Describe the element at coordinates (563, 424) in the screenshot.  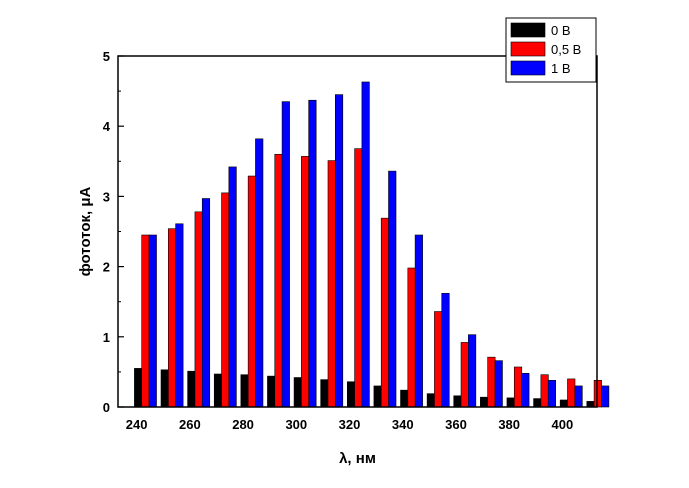
I see `x-tick-label: 400` at that location.